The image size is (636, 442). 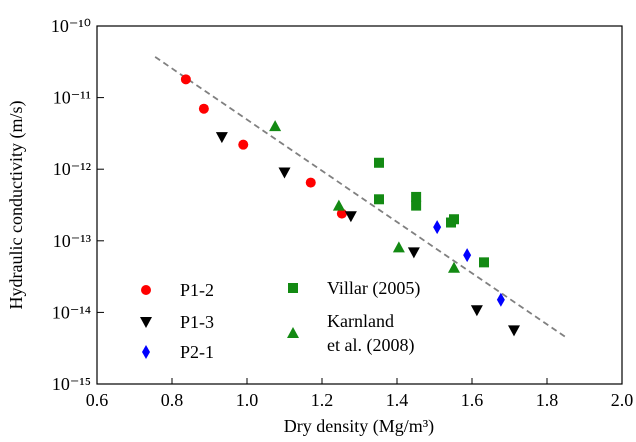 What do you see at coordinates (16, 205) in the screenshot?
I see `y-axis-label: Hydraulic conductivity (m/s)` at bounding box center [16, 205].